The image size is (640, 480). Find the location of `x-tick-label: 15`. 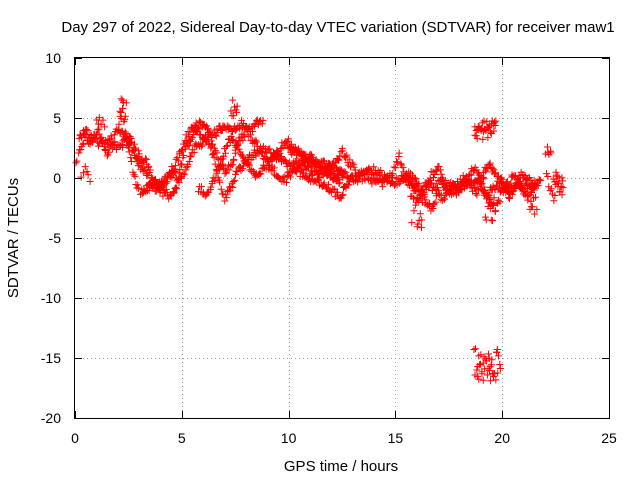

x-tick-label: 15 is located at coordinates (396, 438).